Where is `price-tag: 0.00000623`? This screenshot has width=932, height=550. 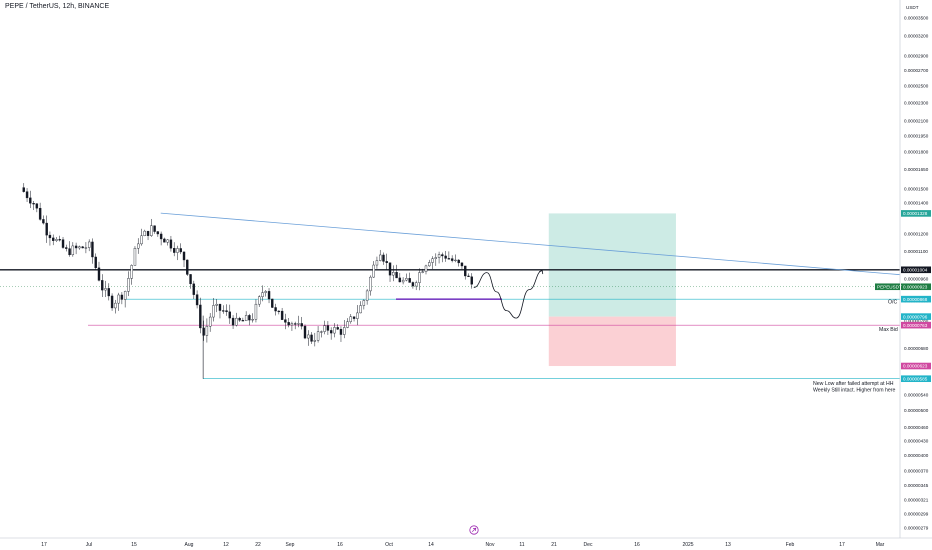
price-tag: 0.00000623 is located at coordinates (916, 366).